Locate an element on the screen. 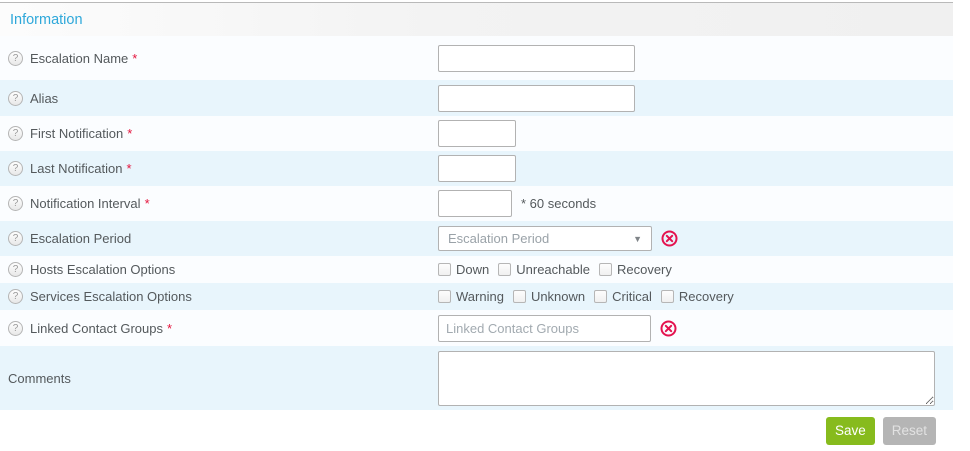 The image size is (970, 451). field-label: Notification Interval is located at coordinates (85, 203).